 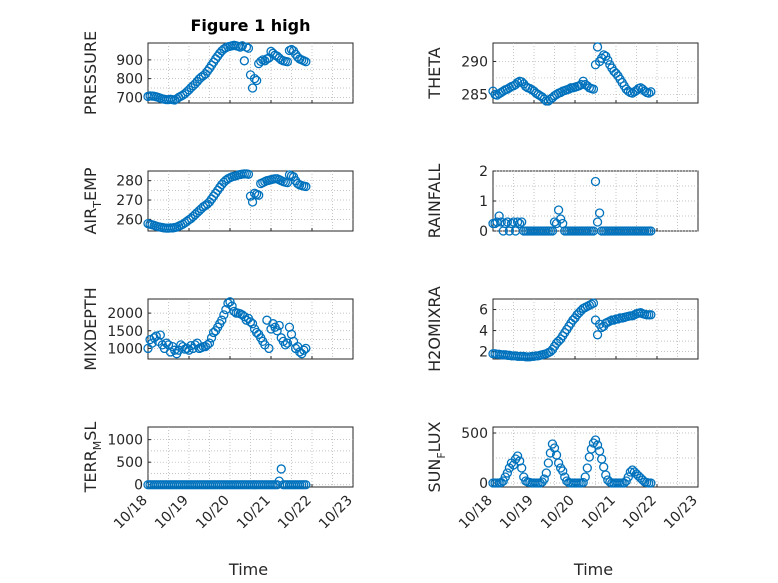 What do you see at coordinates (436, 456) in the screenshot?
I see `y-axis-label-sun-flux: SUNFLUX` at bounding box center [436, 456].